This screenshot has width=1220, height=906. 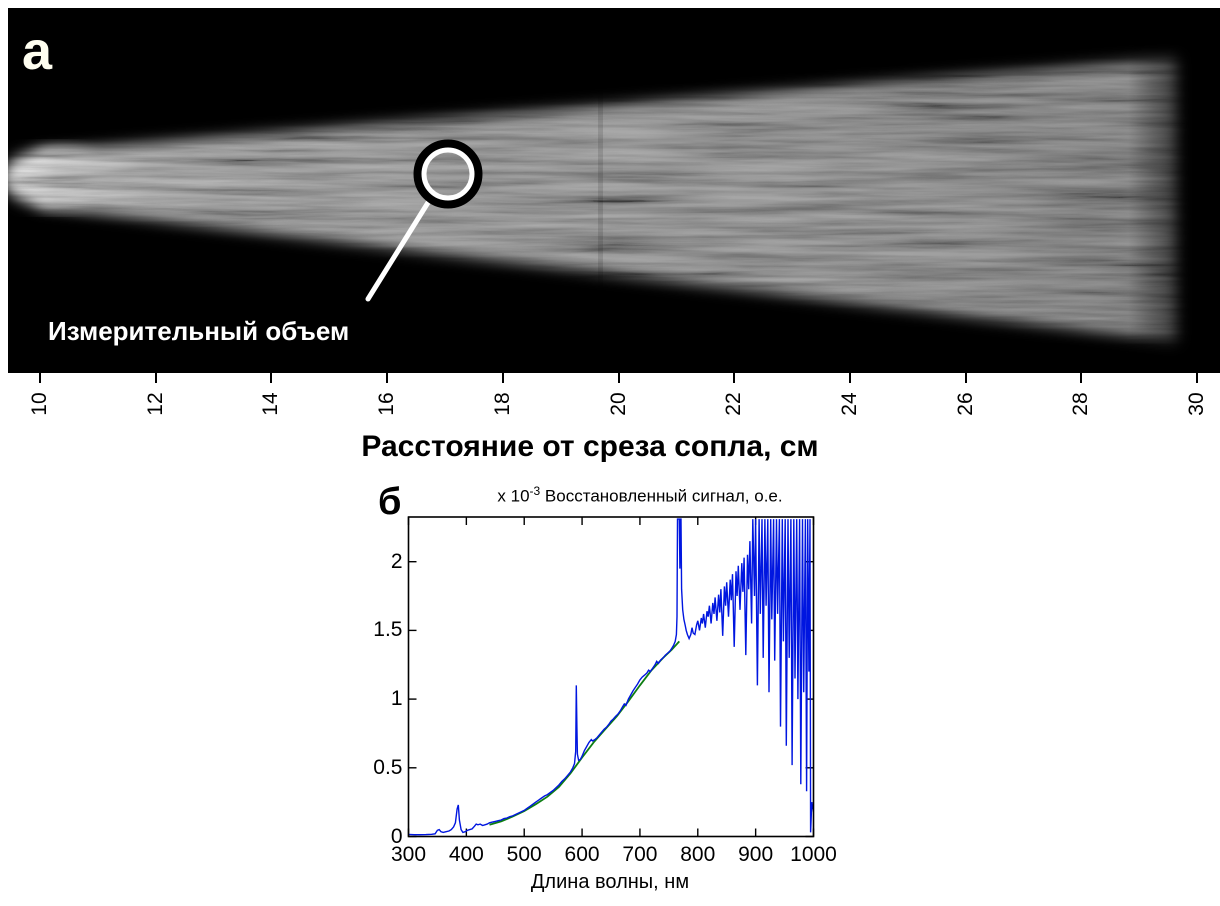 I want to click on distance-tick-label: 16, so click(x=387, y=404).